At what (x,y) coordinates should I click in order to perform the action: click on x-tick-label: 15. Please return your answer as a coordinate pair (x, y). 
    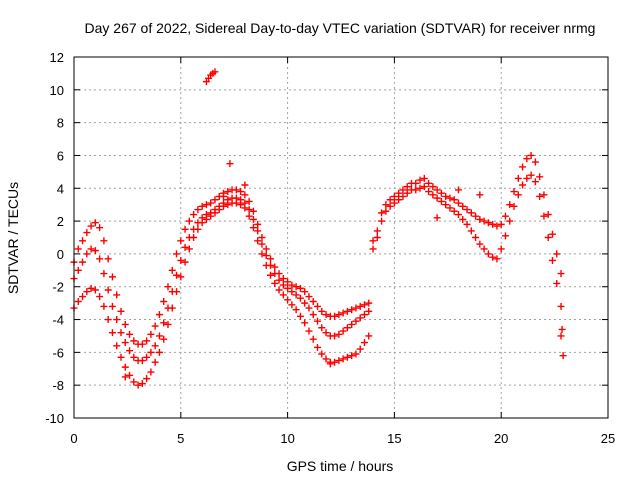
    Looking at the image, I should click on (394, 438).